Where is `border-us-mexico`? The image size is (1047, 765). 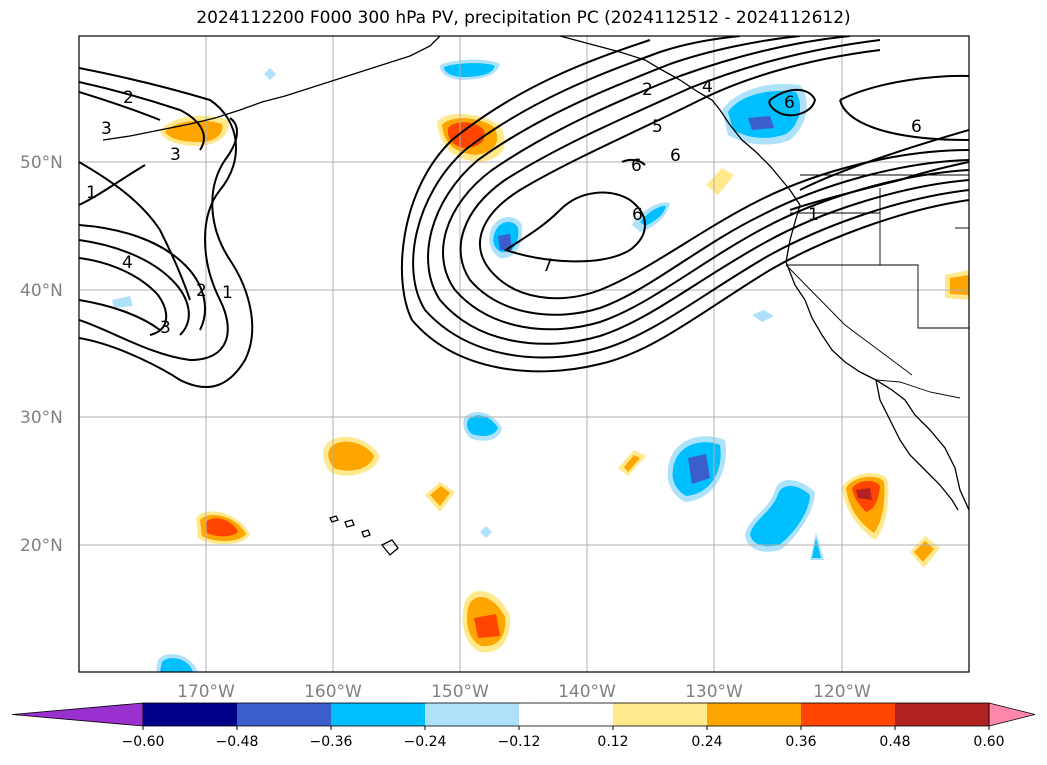 border-us-mexico is located at coordinates (918, 389).